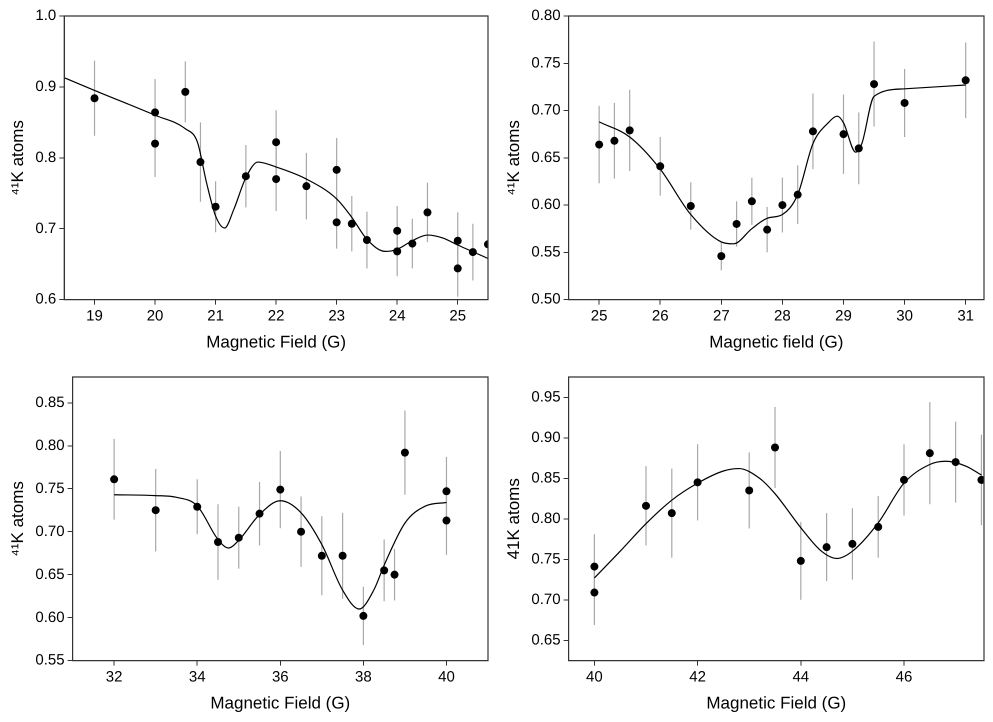 This screenshot has width=993, height=722. What do you see at coordinates (904, 316) in the screenshot?
I see `x-tick-label: 30` at bounding box center [904, 316].